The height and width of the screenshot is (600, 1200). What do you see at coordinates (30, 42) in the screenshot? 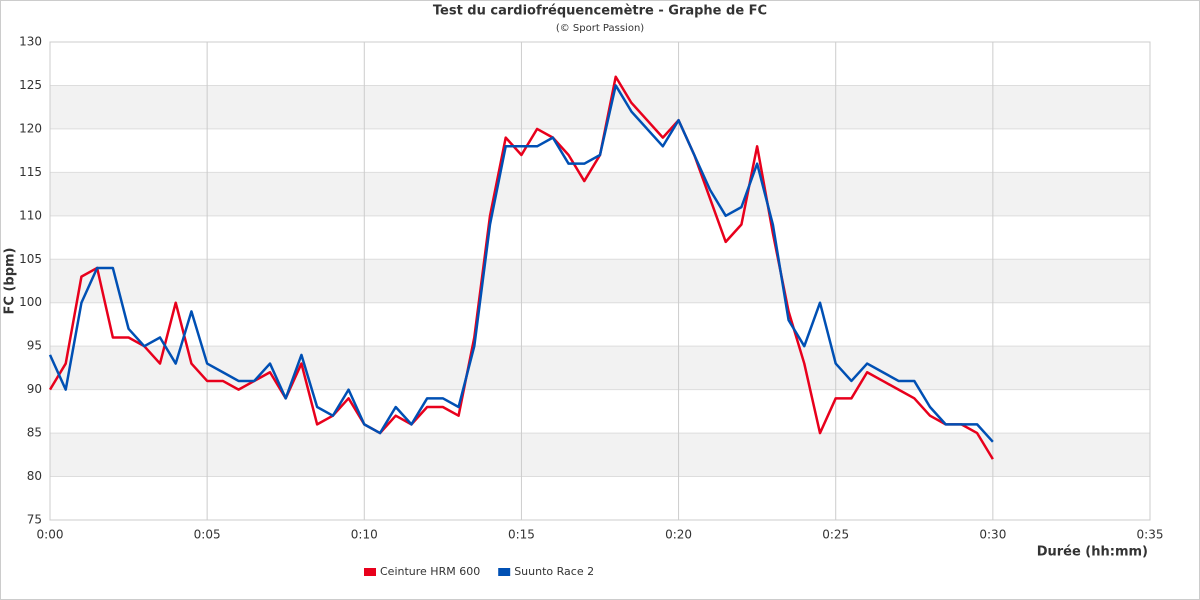
I see `y-tick-label: 130` at bounding box center [30, 42].